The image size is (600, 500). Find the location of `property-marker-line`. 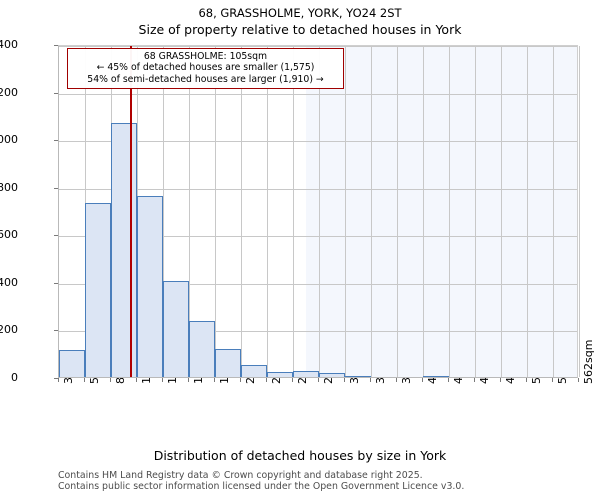

property-marker-line is located at coordinates (131, 211).